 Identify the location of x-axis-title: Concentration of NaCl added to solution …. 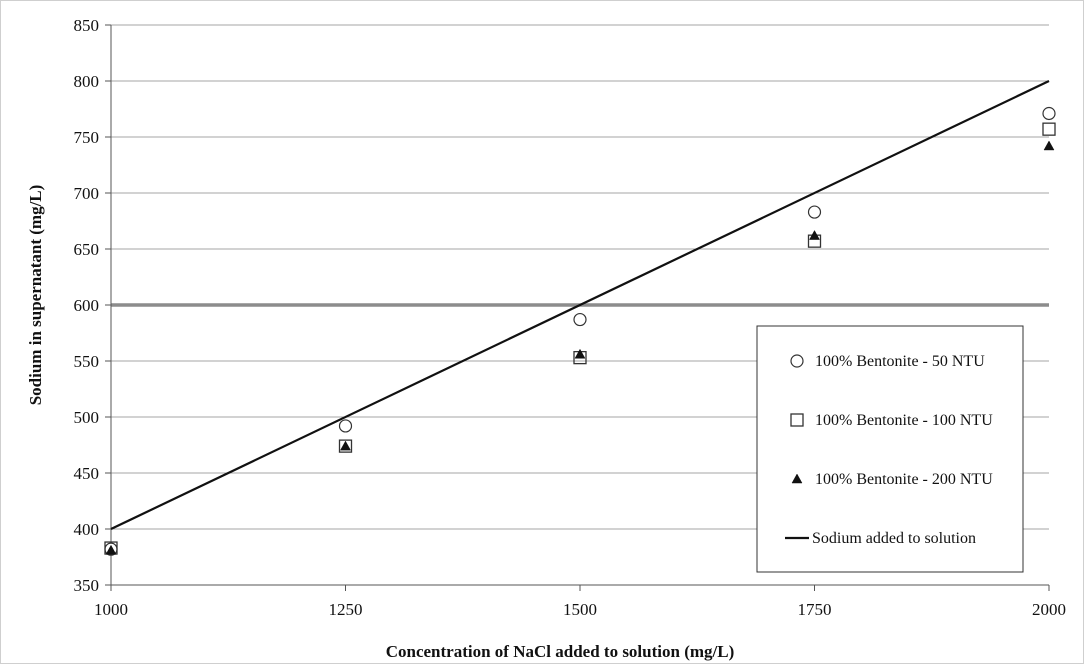
(560, 651).